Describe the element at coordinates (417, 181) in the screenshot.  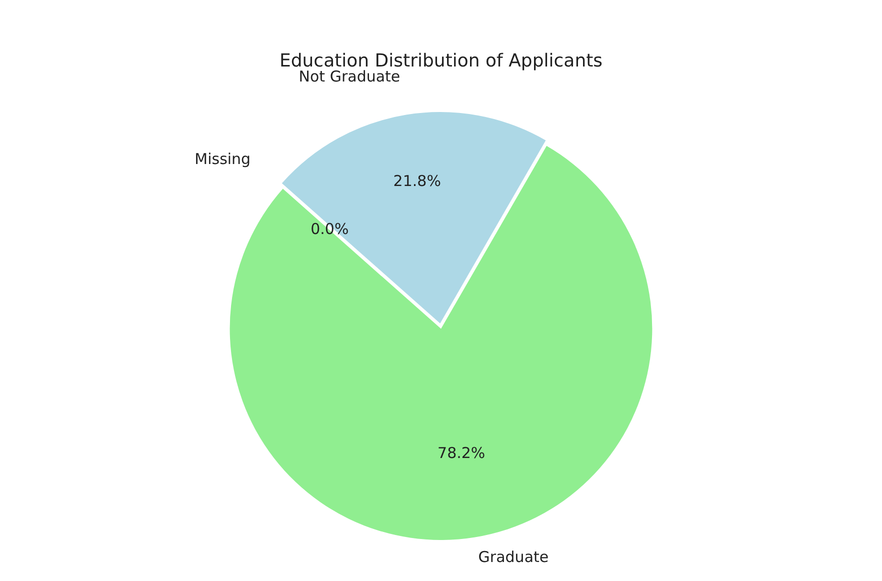
I see `data-label: 21.8%` at that location.